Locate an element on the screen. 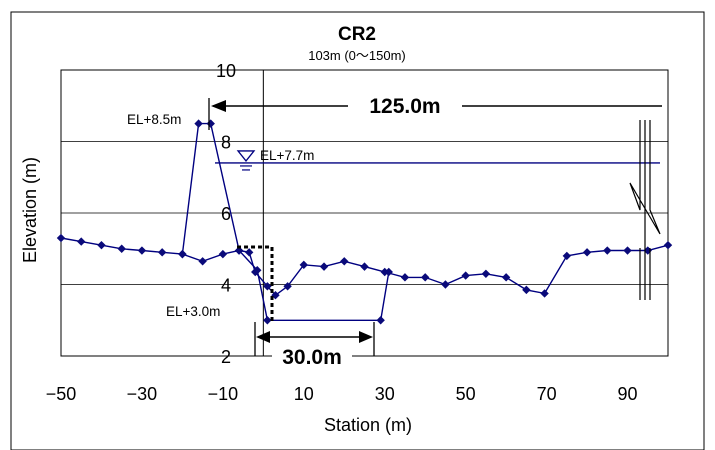  chart-title: CR2 is located at coordinates (357, 34).